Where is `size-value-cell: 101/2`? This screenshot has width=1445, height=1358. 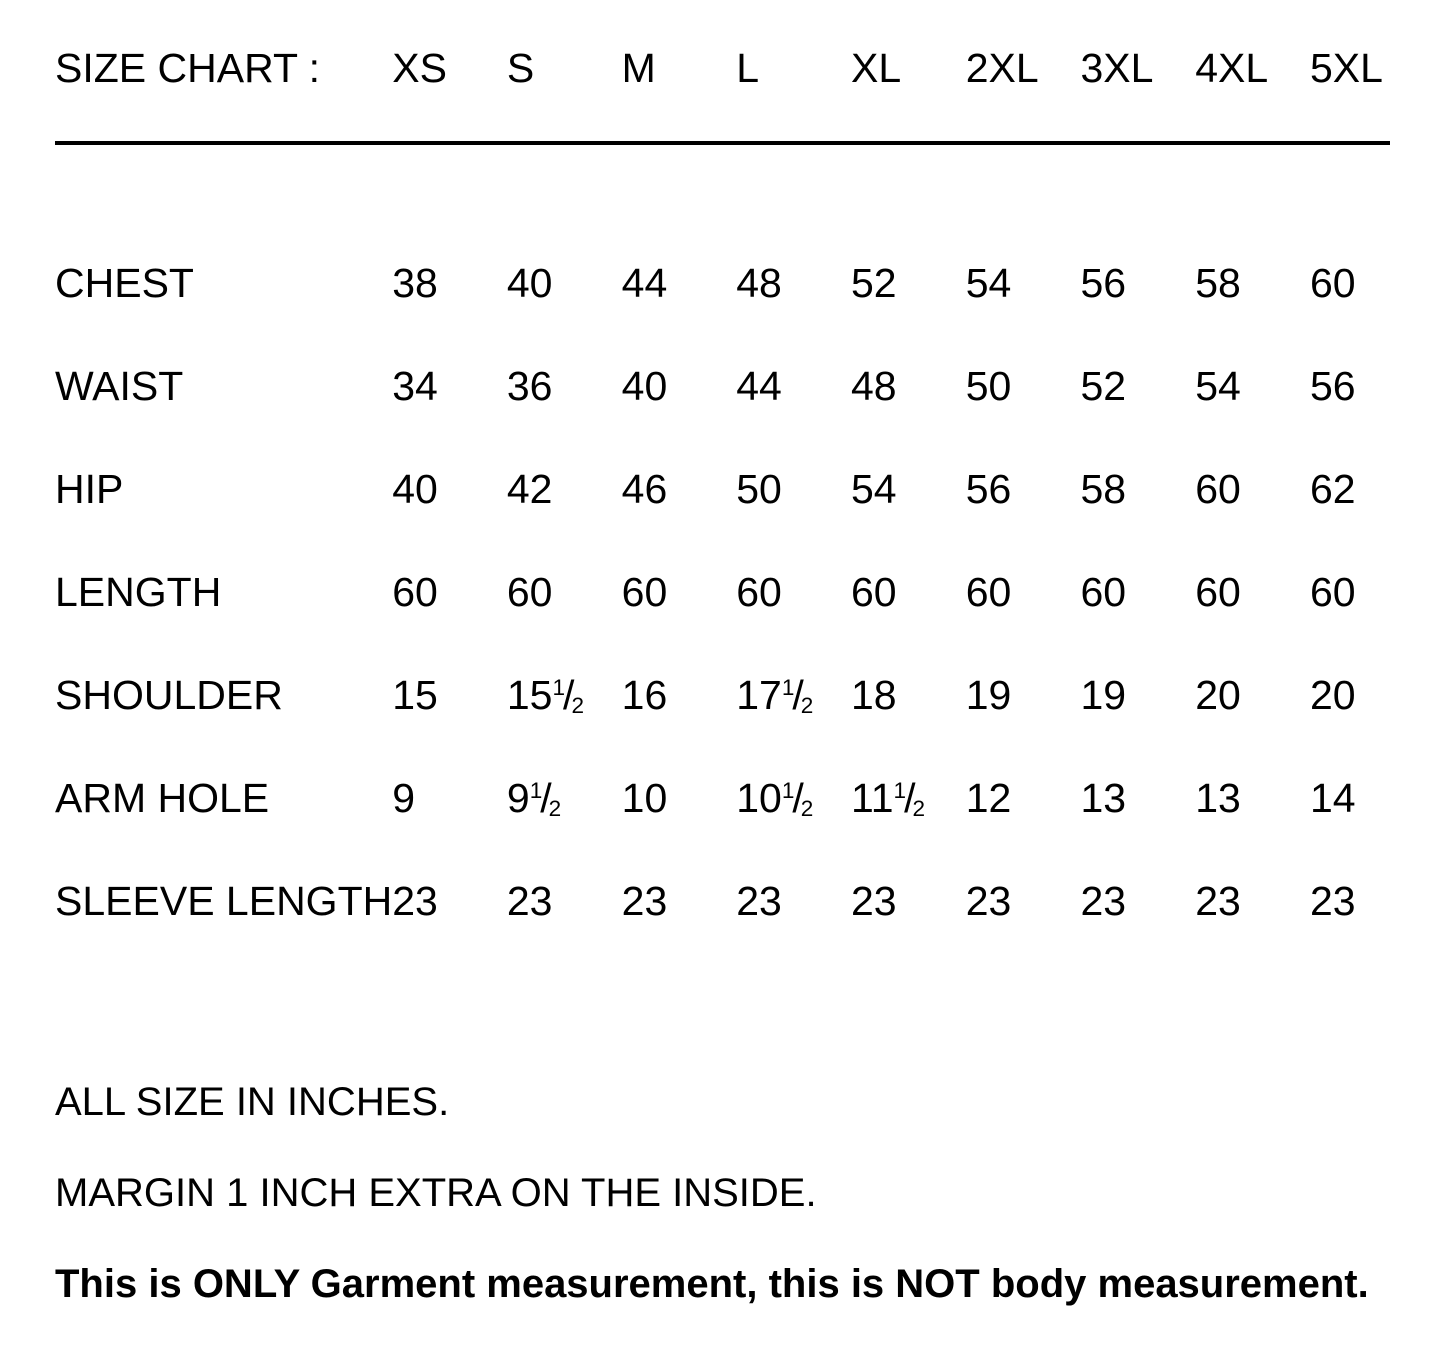 size-value-cell: 101/2 is located at coordinates (775, 798).